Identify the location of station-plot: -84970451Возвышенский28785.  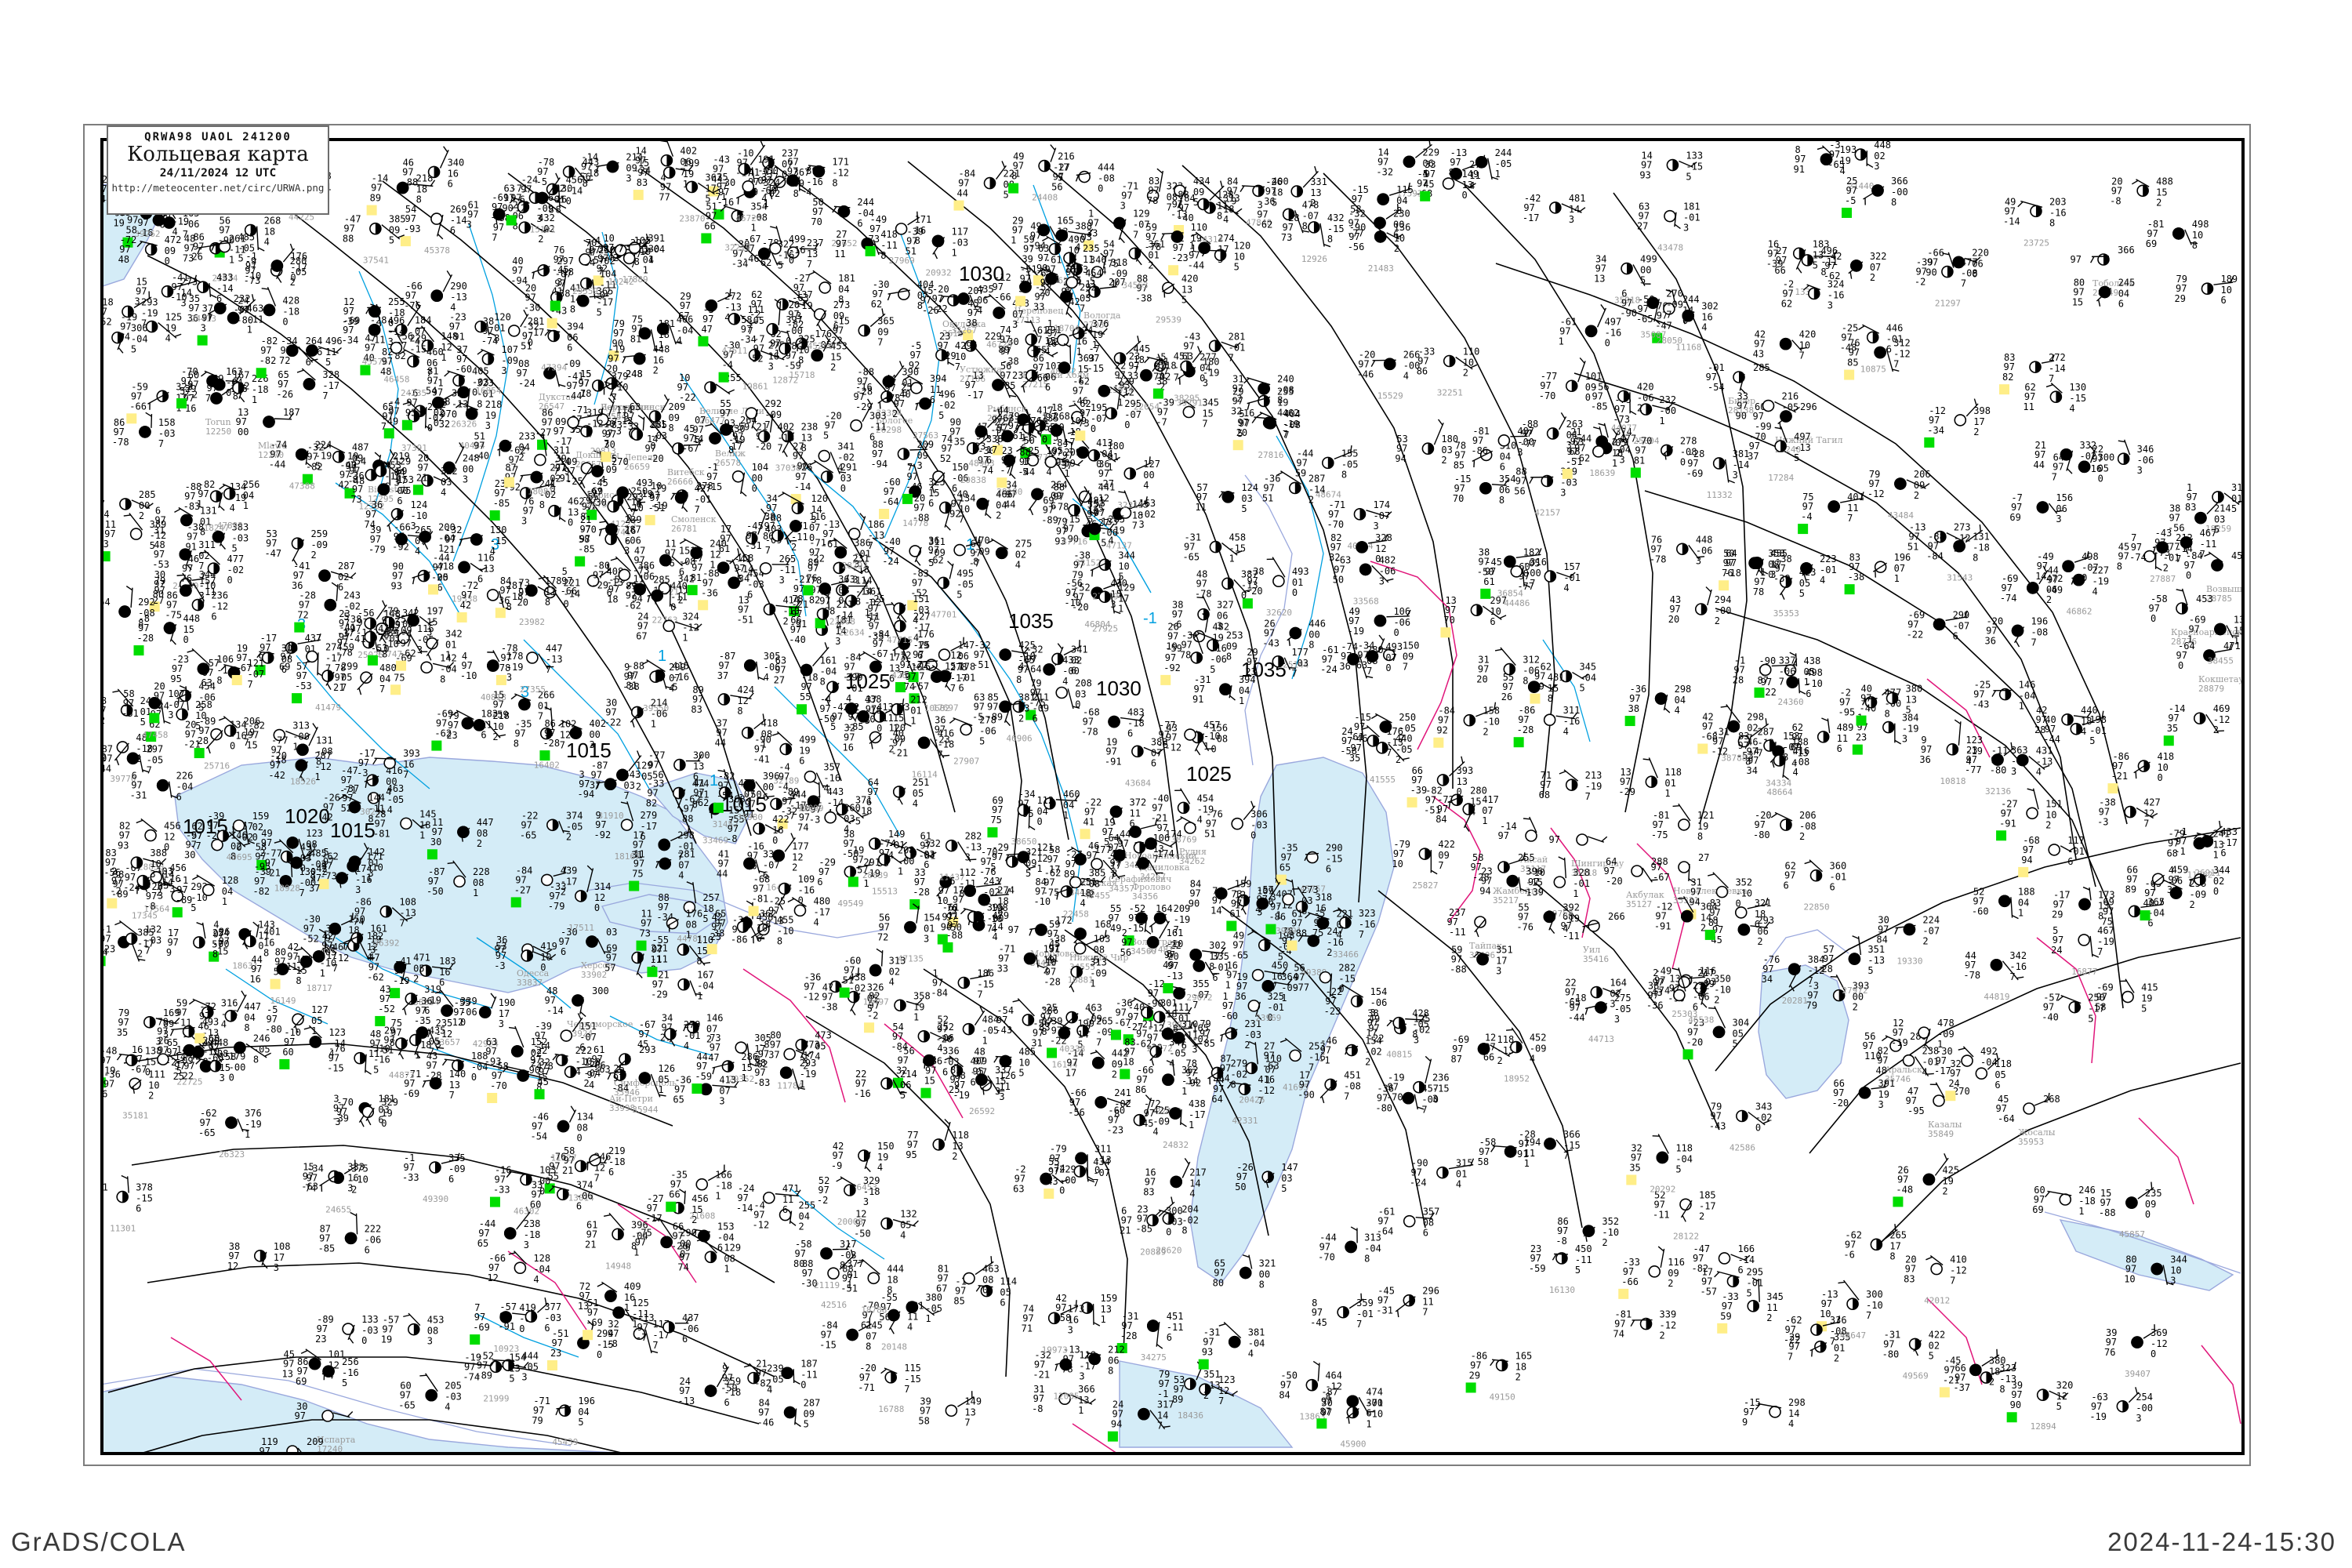
(2214, 577).